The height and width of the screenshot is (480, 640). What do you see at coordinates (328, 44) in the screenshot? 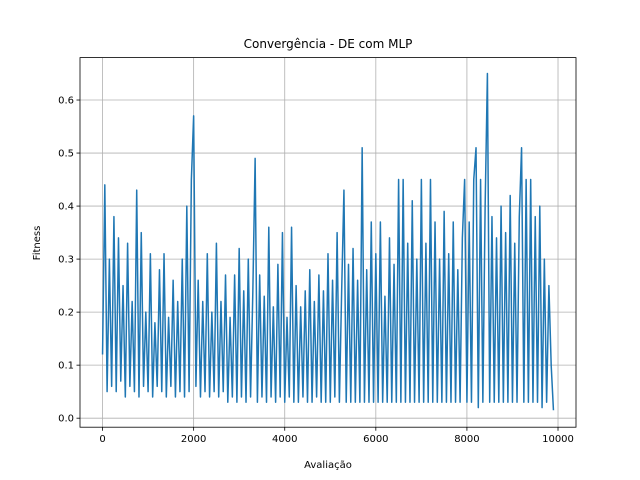
I see `chart-title: Convergência - DE com MLP` at bounding box center [328, 44].